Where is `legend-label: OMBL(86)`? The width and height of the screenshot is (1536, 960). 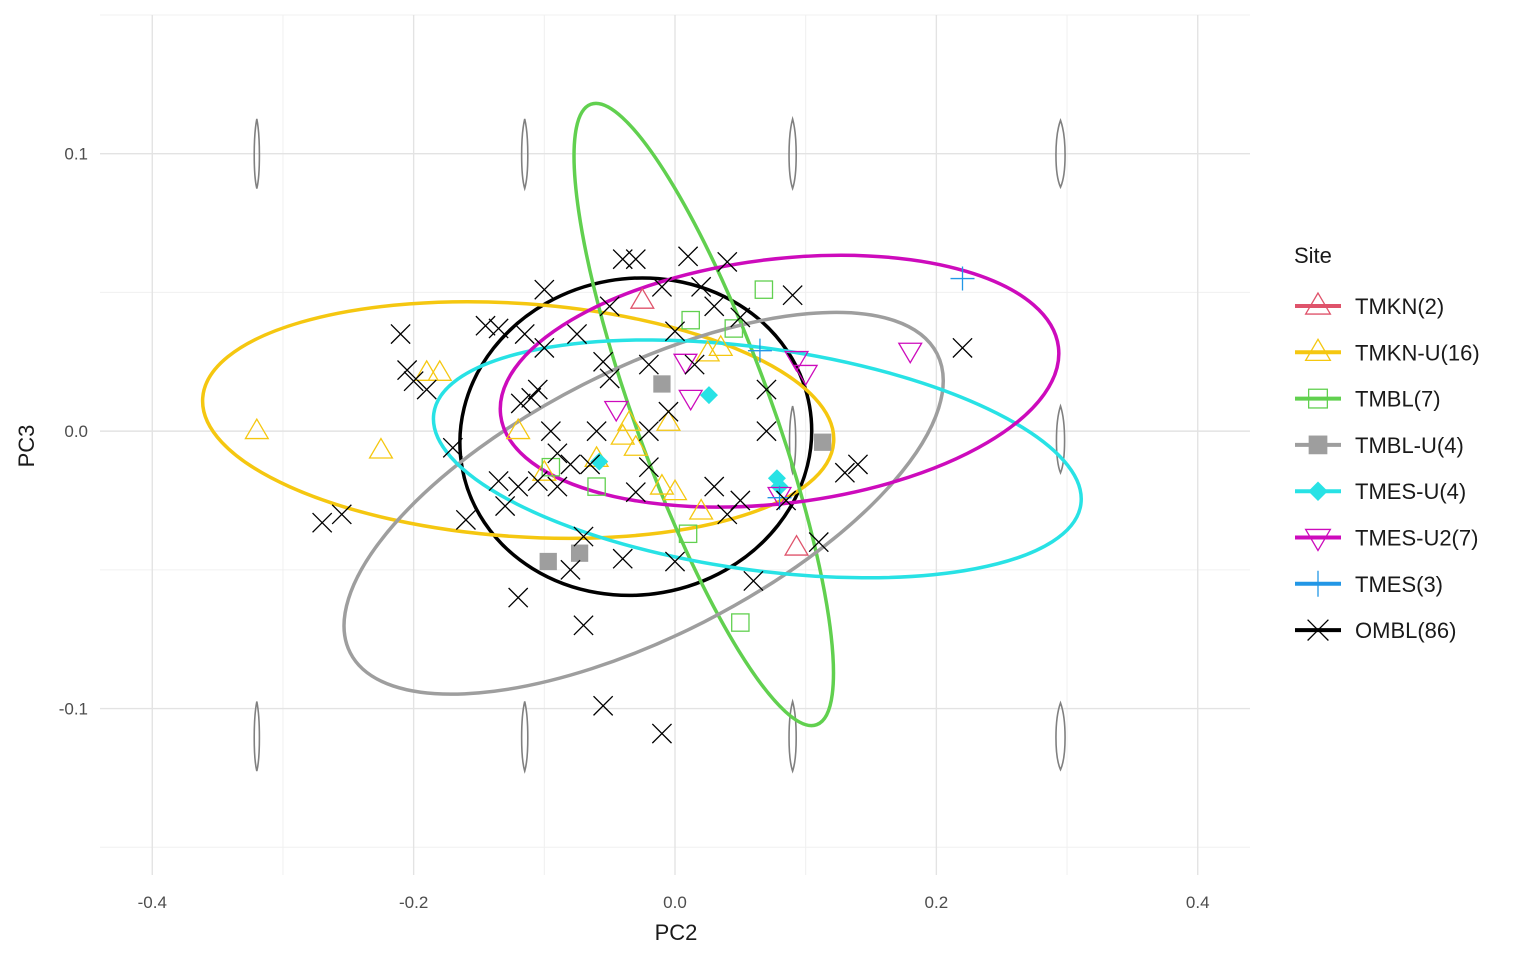
legend-label: OMBL(86) is located at coordinates (1405, 630).